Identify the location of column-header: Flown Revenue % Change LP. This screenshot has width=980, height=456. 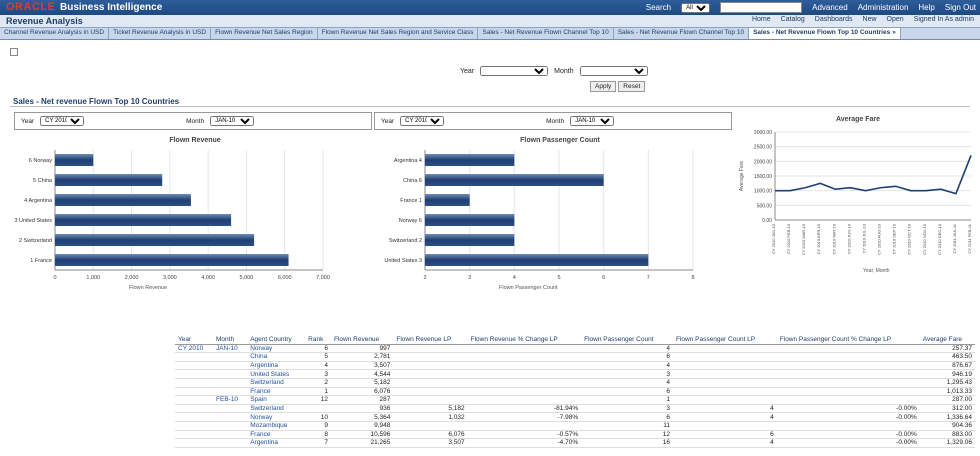
(524, 340).